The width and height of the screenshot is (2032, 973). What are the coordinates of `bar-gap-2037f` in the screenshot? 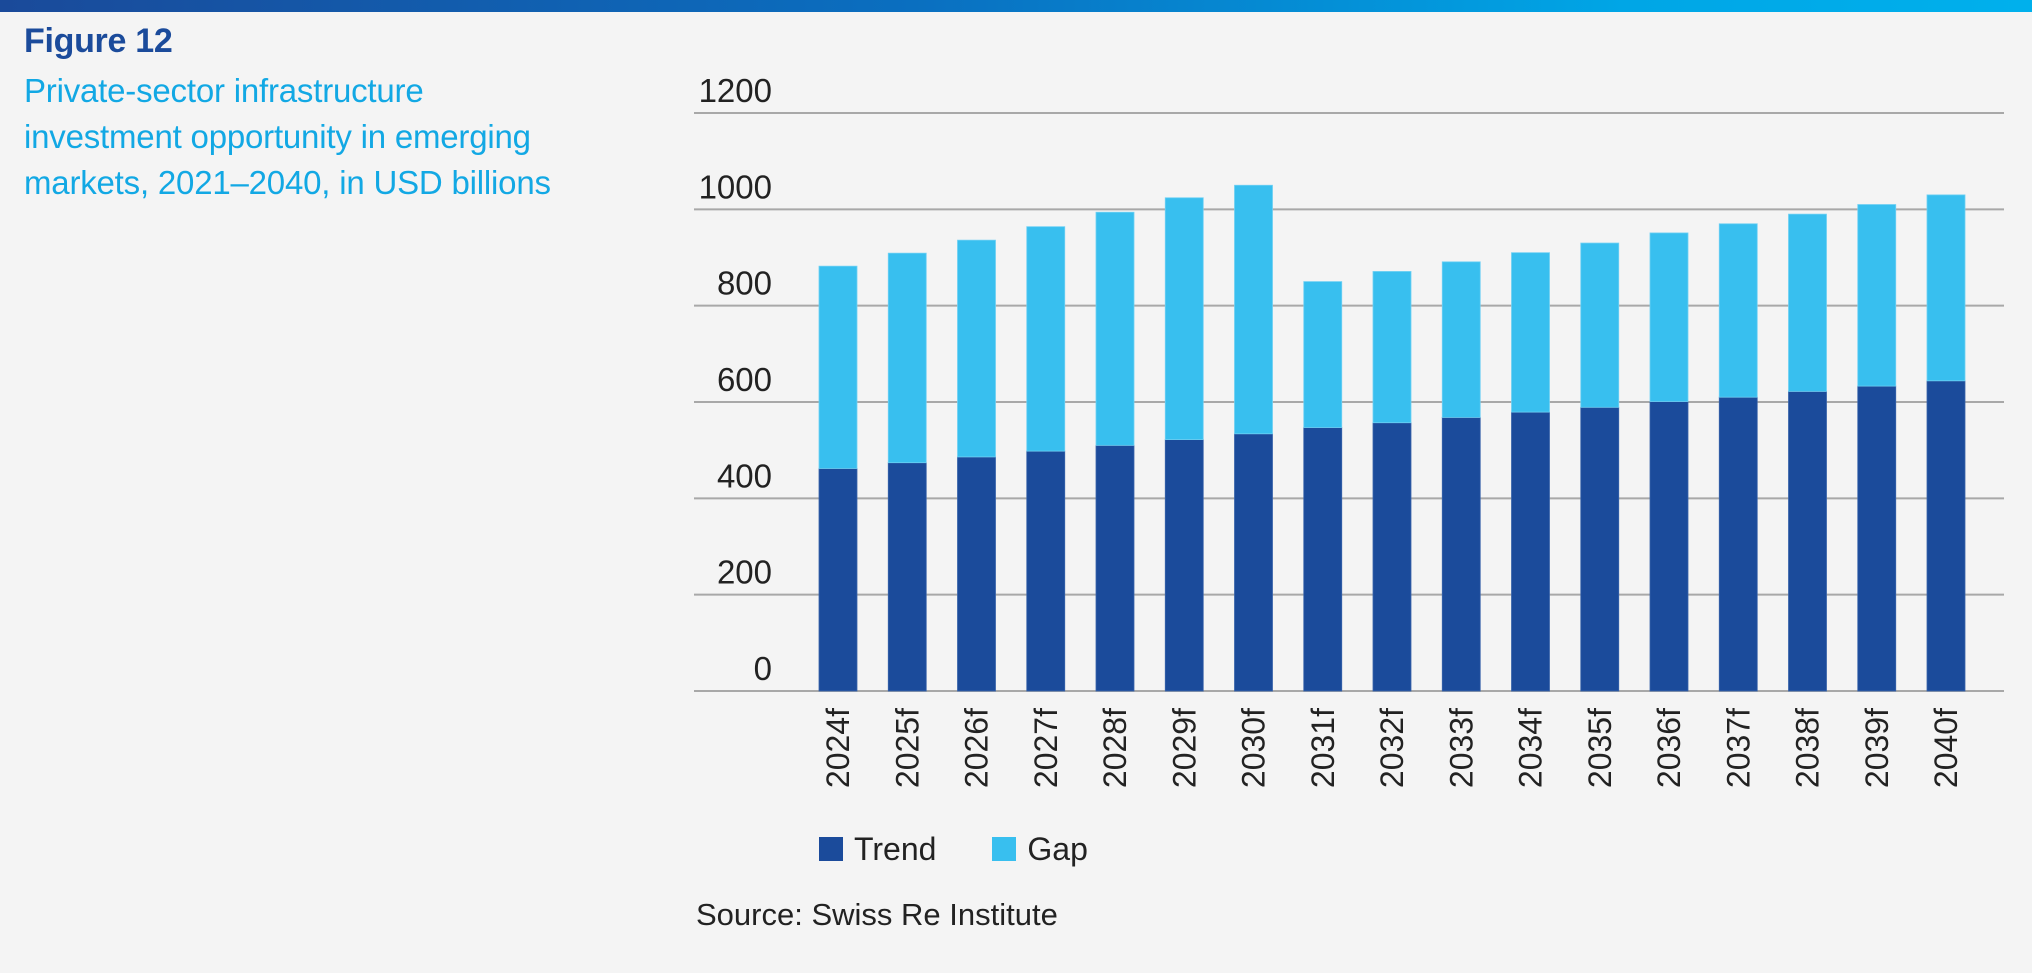 It's located at (1738, 310).